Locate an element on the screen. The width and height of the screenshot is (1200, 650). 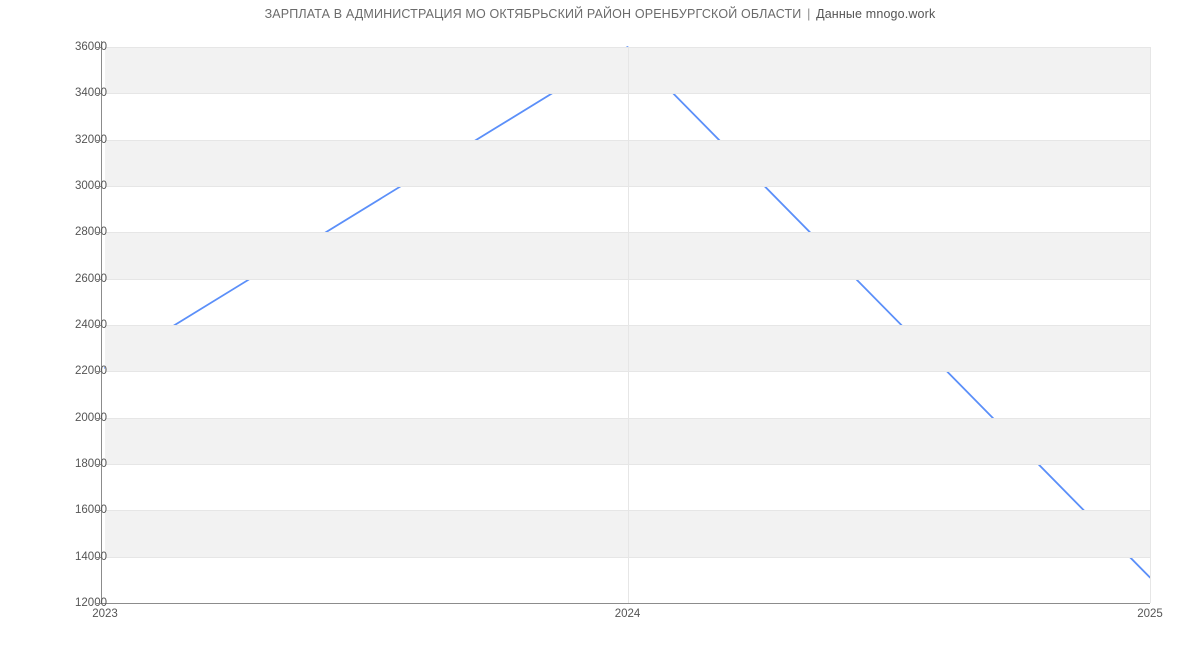
y-axis-tick-label: 28000 is located at coordinates (91, 232).